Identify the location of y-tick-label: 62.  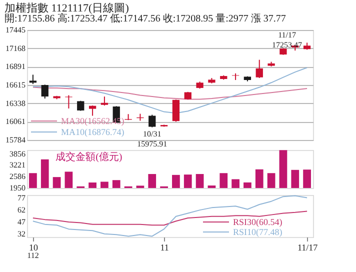
(22, 210).